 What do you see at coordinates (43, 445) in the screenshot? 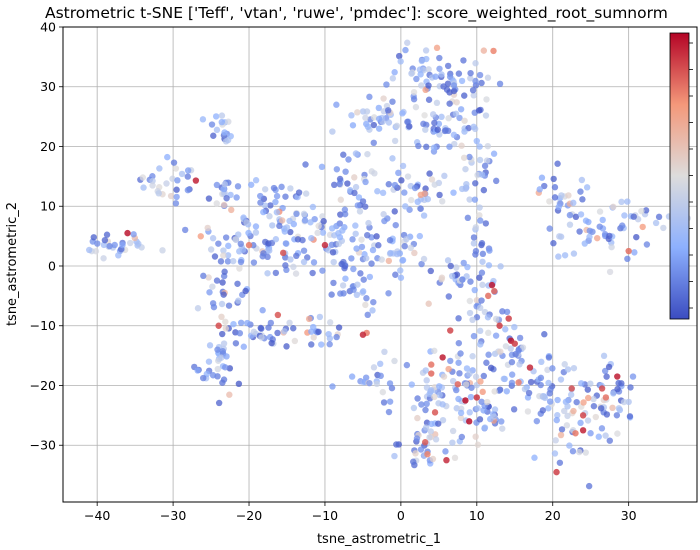
I see `y-tick-label: −30` at bounding box center [43, 445].